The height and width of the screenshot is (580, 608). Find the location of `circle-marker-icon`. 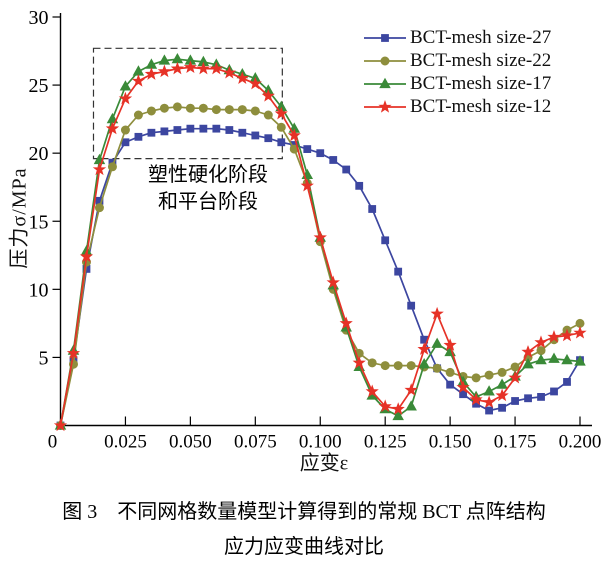

circle-marker-icon is located at coordinates (385, 60).